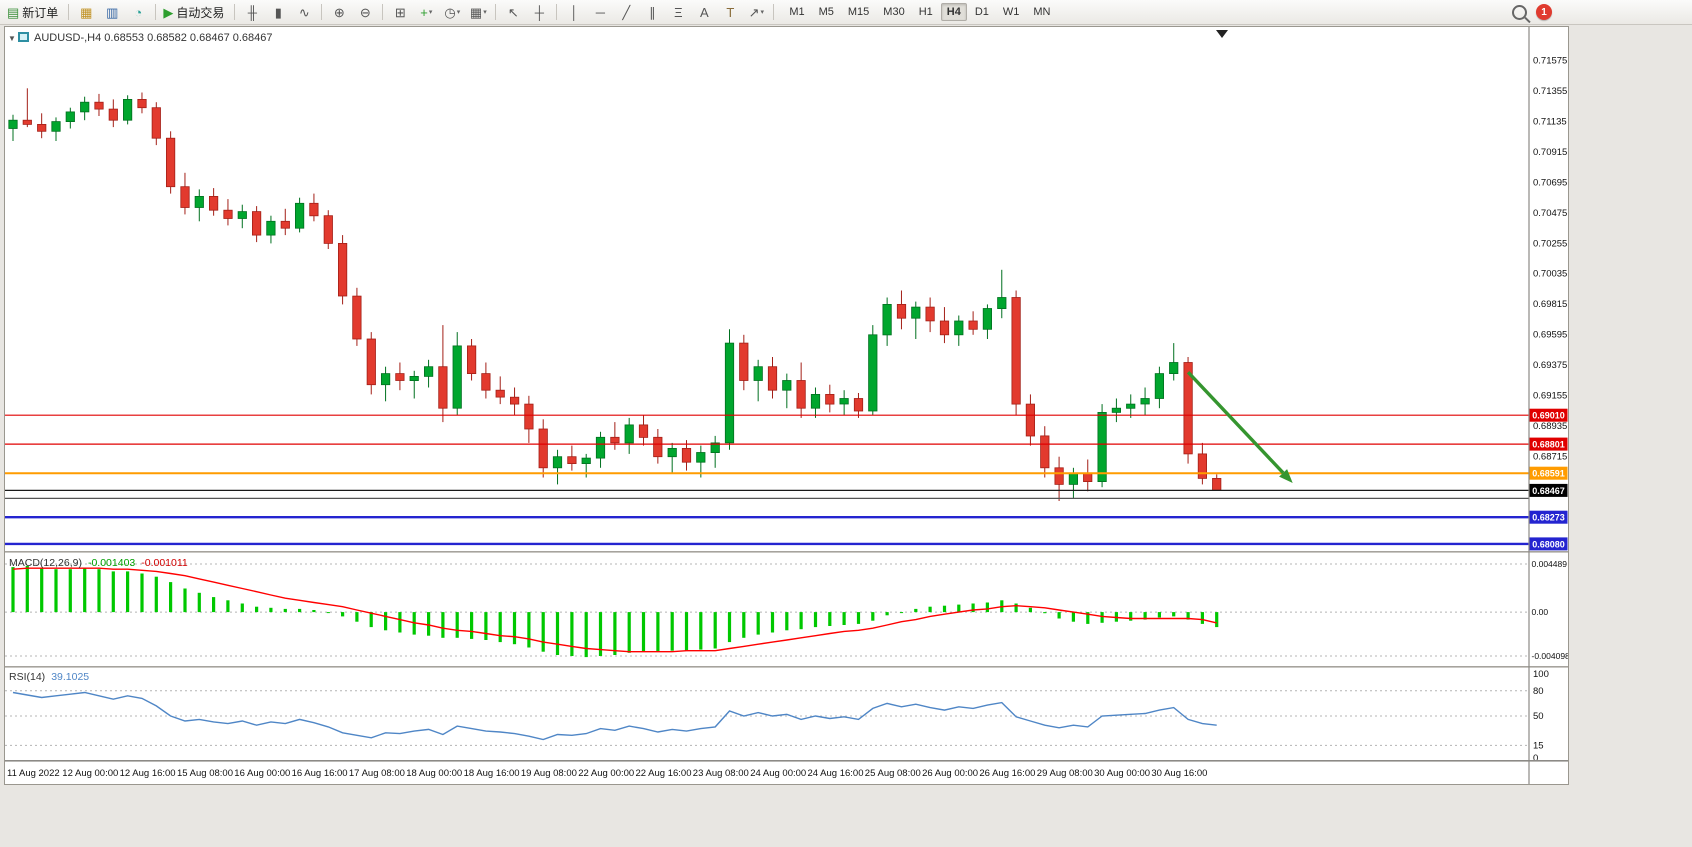  Describe the element at coordinates (400, 12) in the screenshot. I see `tile-windows-button: ⊞` at that location.